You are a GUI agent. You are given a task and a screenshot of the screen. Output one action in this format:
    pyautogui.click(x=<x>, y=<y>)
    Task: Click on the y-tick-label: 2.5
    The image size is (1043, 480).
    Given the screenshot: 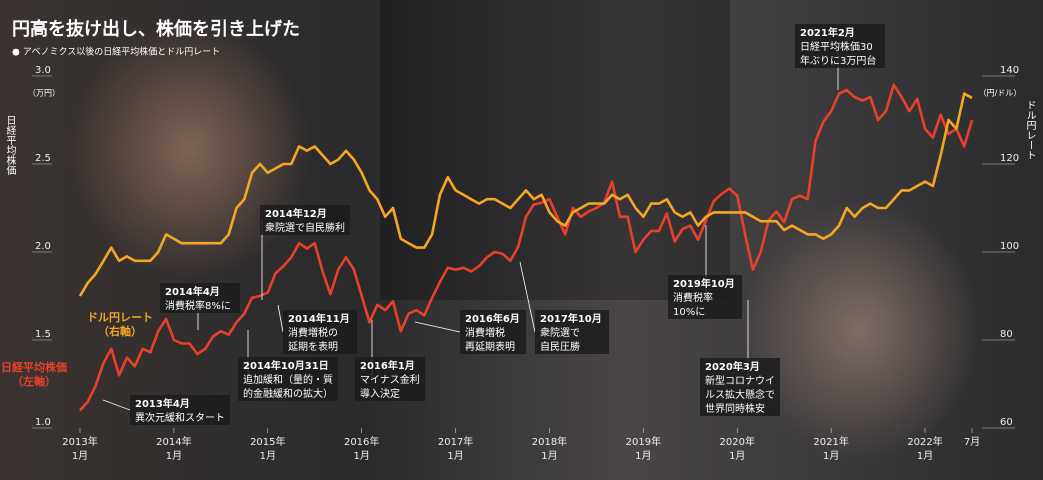 What is the action you would take?
    pyautogui.click(x=43, y=158)
    